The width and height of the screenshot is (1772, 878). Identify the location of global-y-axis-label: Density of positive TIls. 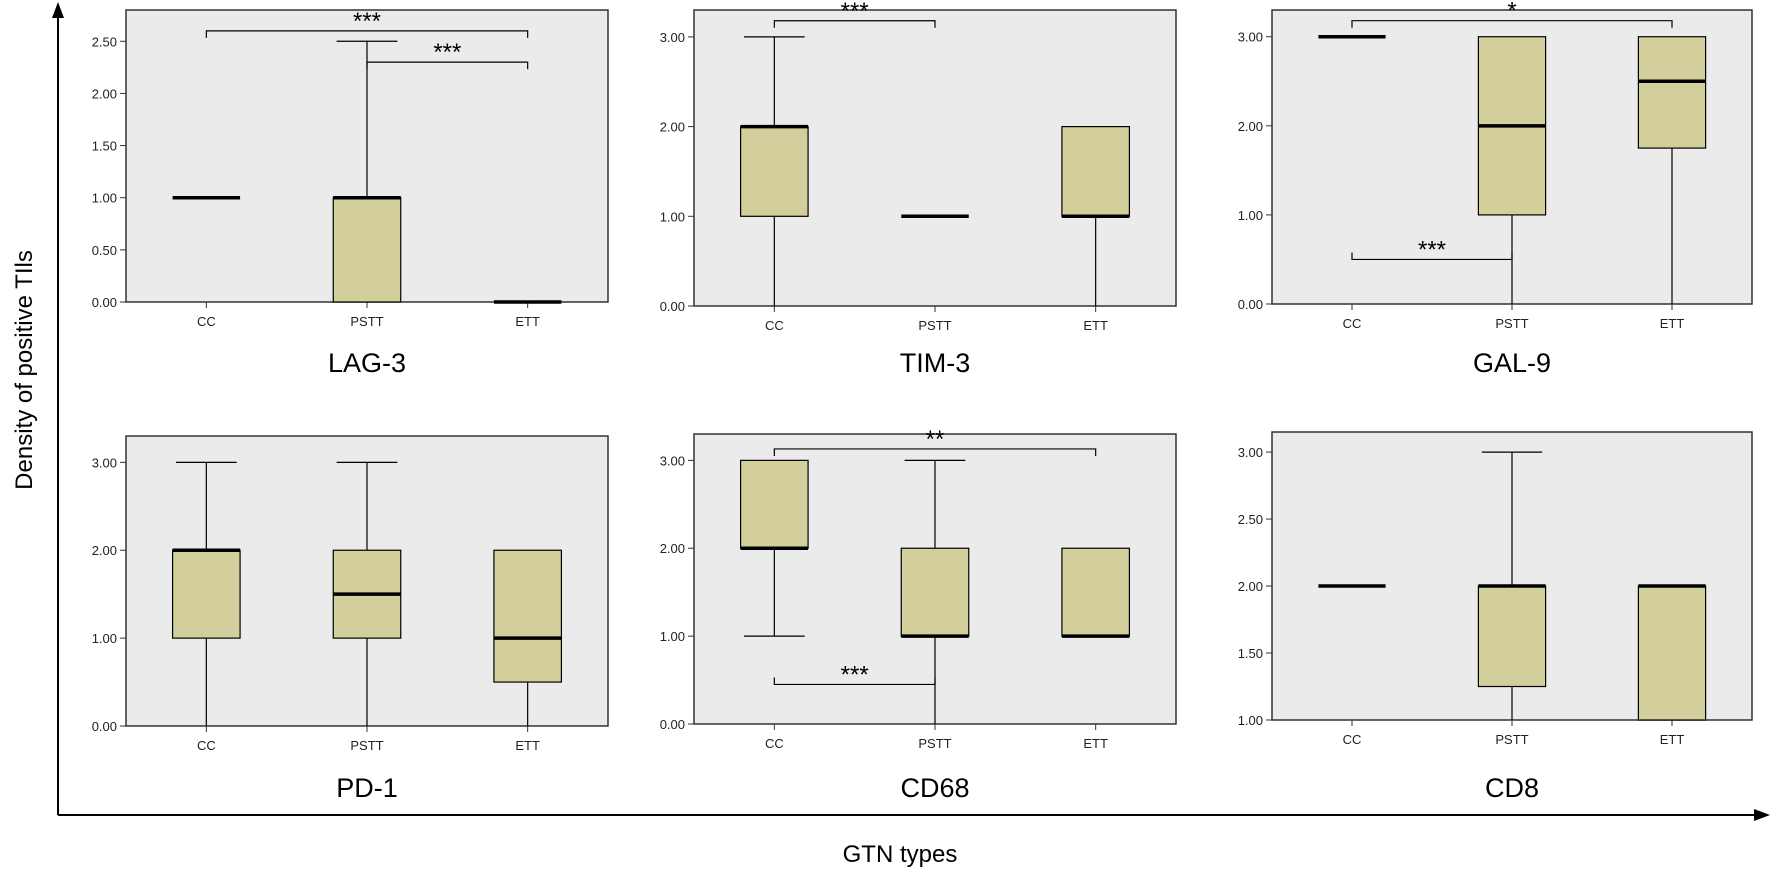
(24, 370).